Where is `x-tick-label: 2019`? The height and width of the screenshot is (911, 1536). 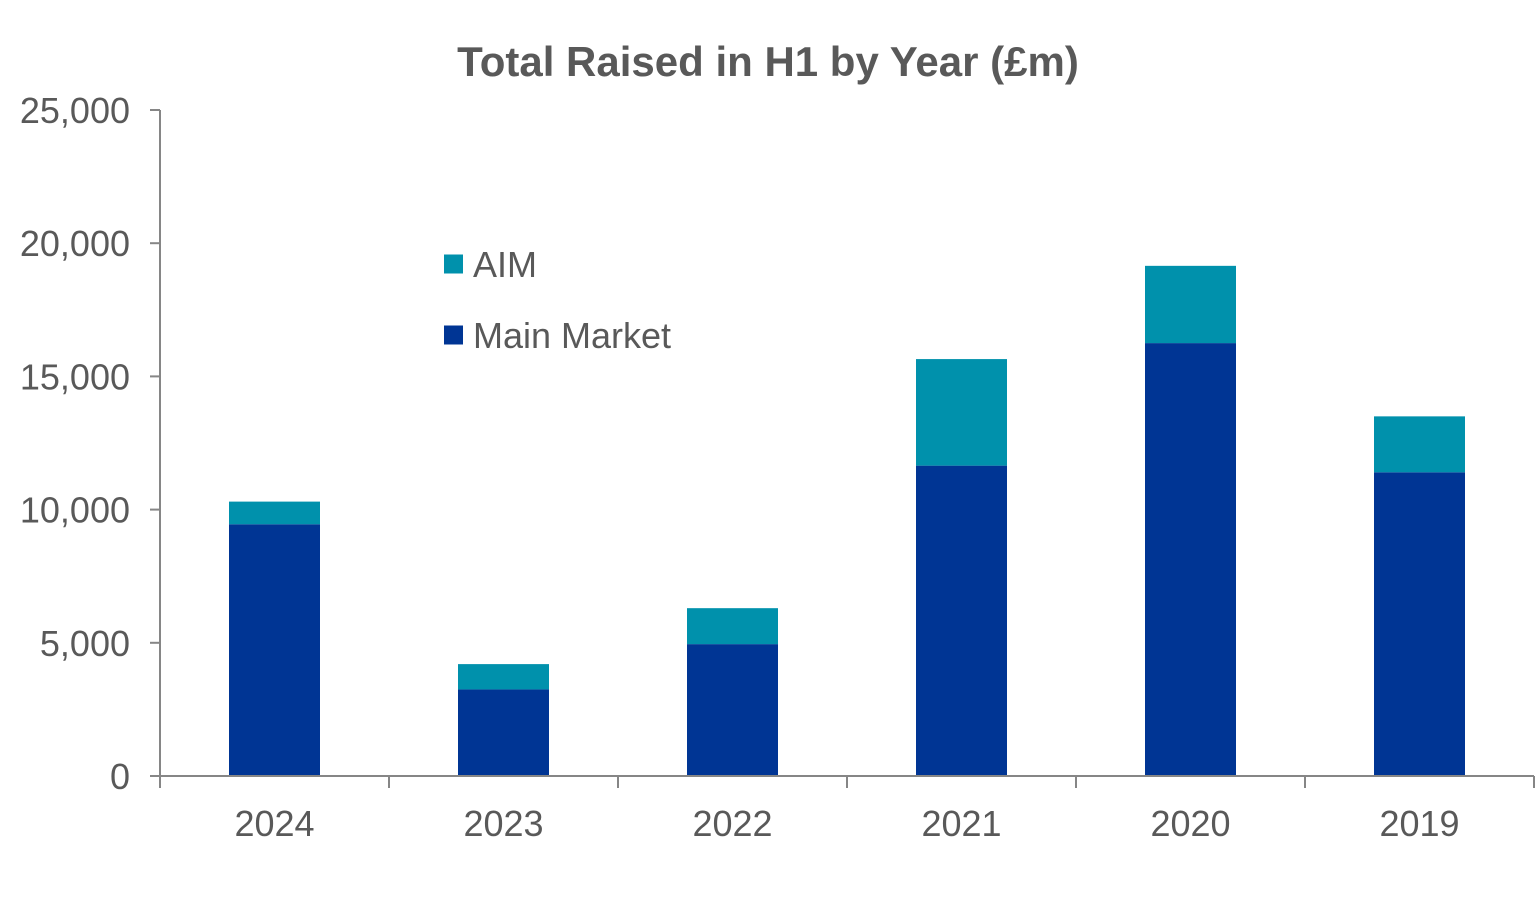 x-tick-label: 2019 is located at coordinates (1419, 823).